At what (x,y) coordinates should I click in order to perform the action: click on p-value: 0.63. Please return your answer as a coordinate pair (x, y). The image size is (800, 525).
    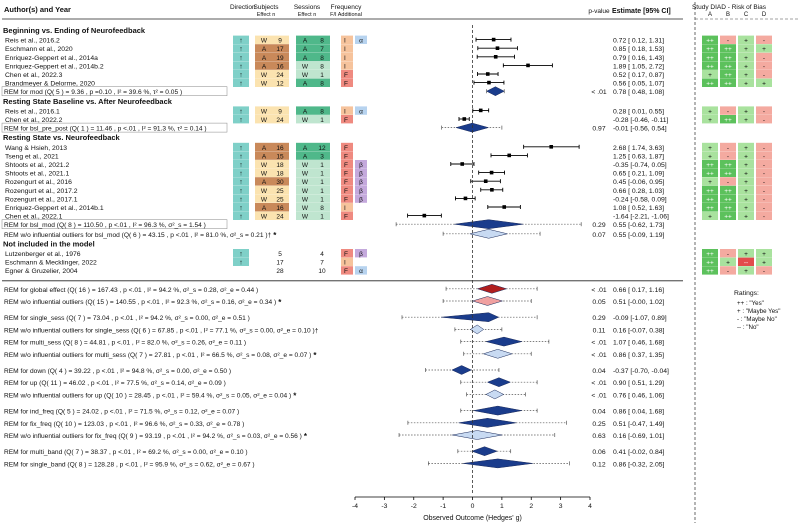
    Looking at the image, I should click on (598, 436).